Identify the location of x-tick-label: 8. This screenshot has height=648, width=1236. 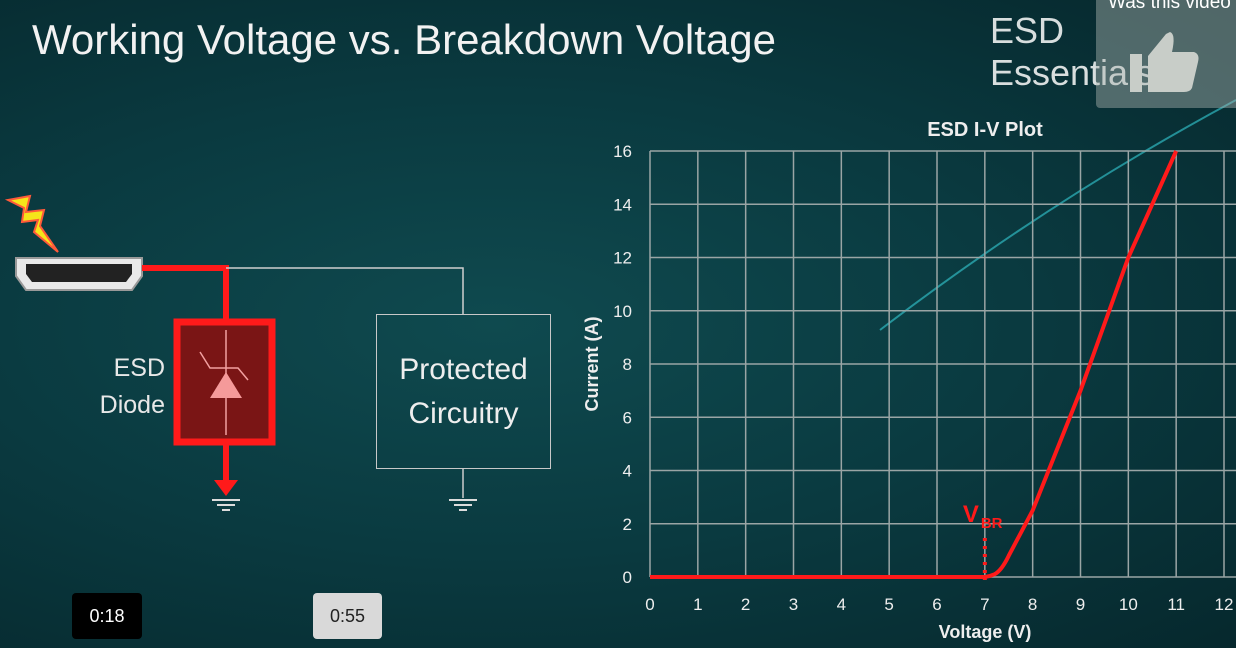
(1032, 604).